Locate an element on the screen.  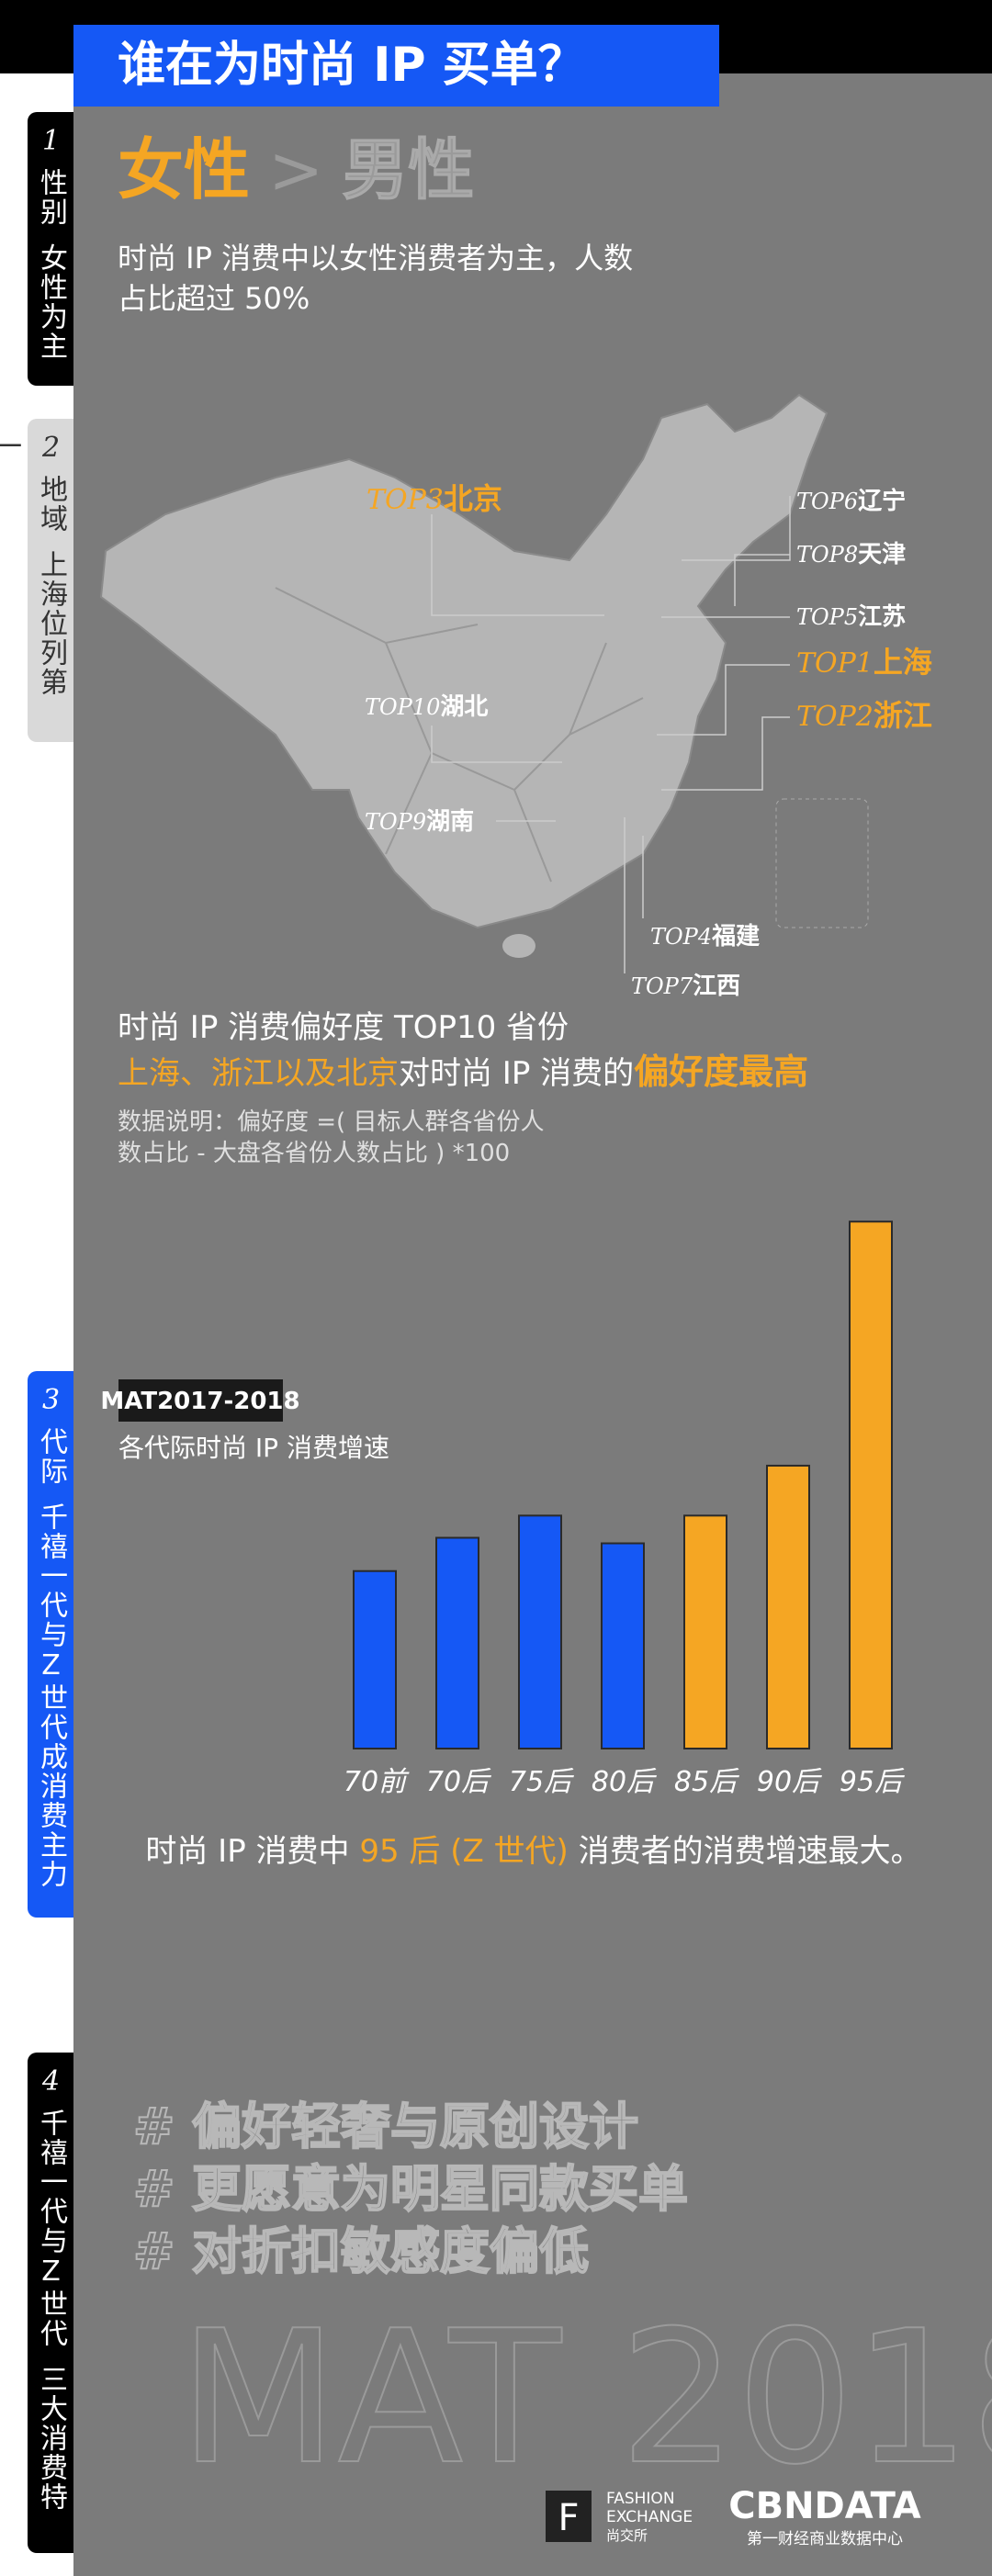
caption-part: 时尚 IP 消费中 is located at coordinates (252, 1851).